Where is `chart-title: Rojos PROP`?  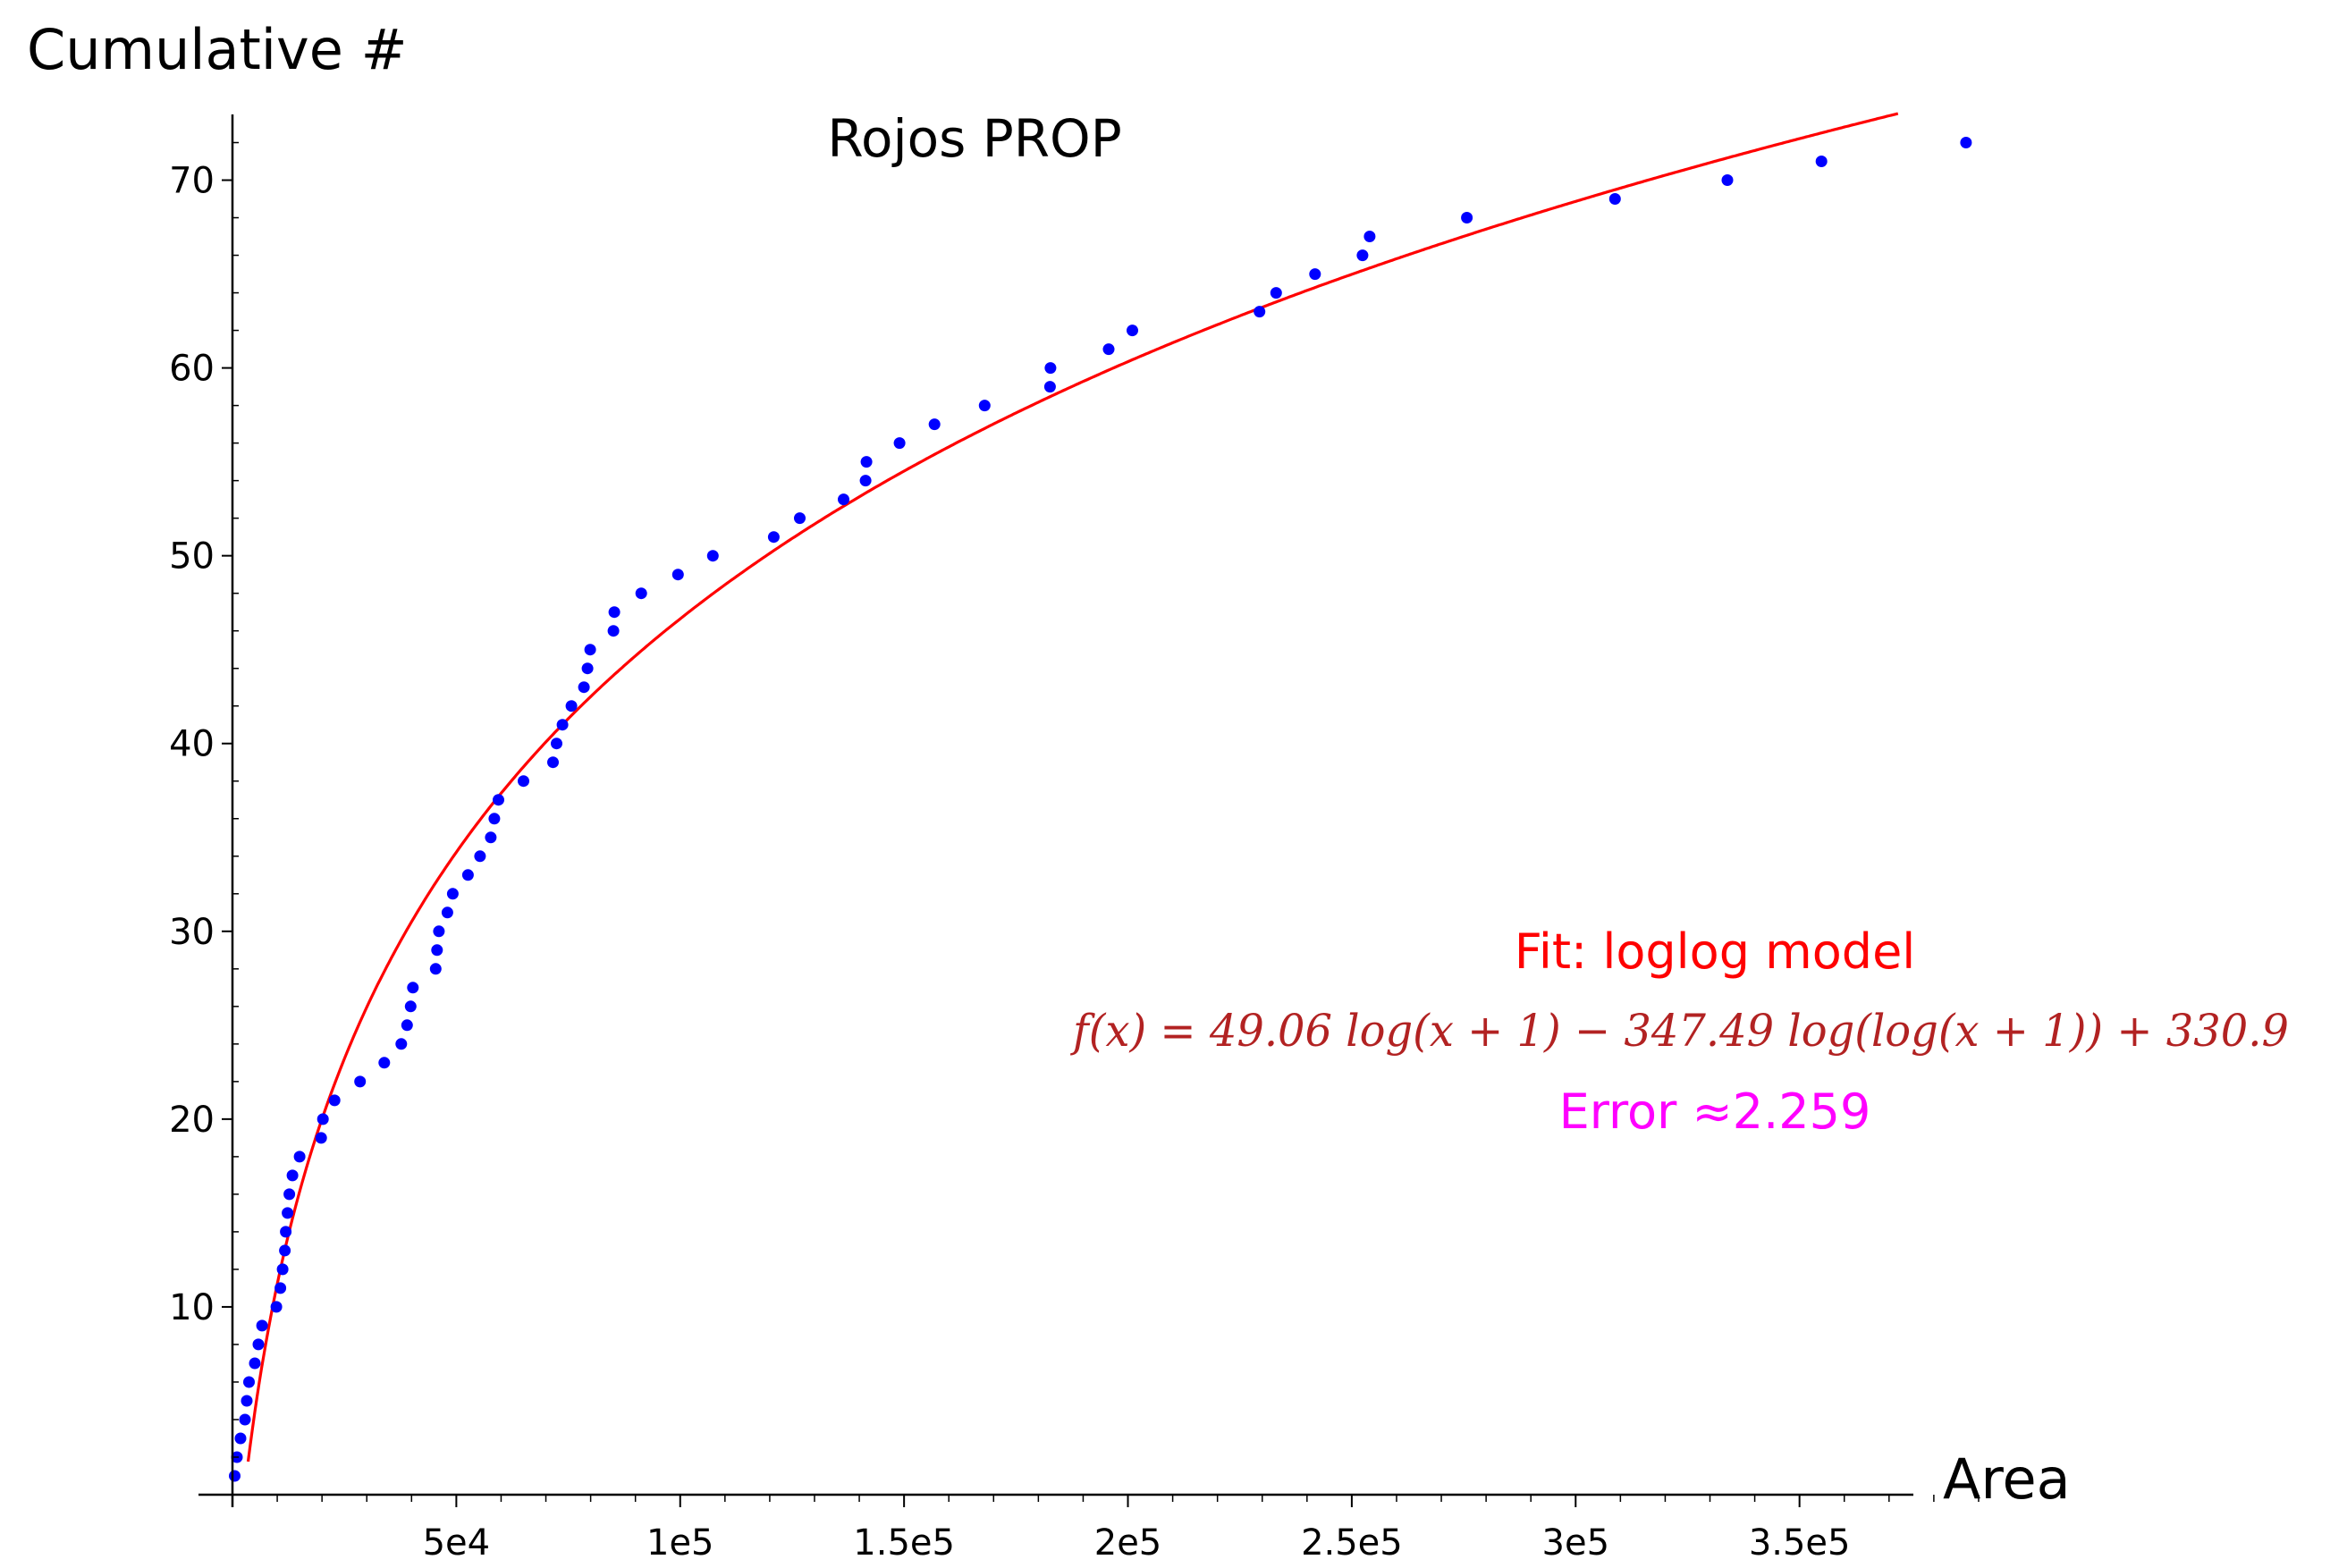 chart-title: Rojos PROP is located at coordinates (974, 138).